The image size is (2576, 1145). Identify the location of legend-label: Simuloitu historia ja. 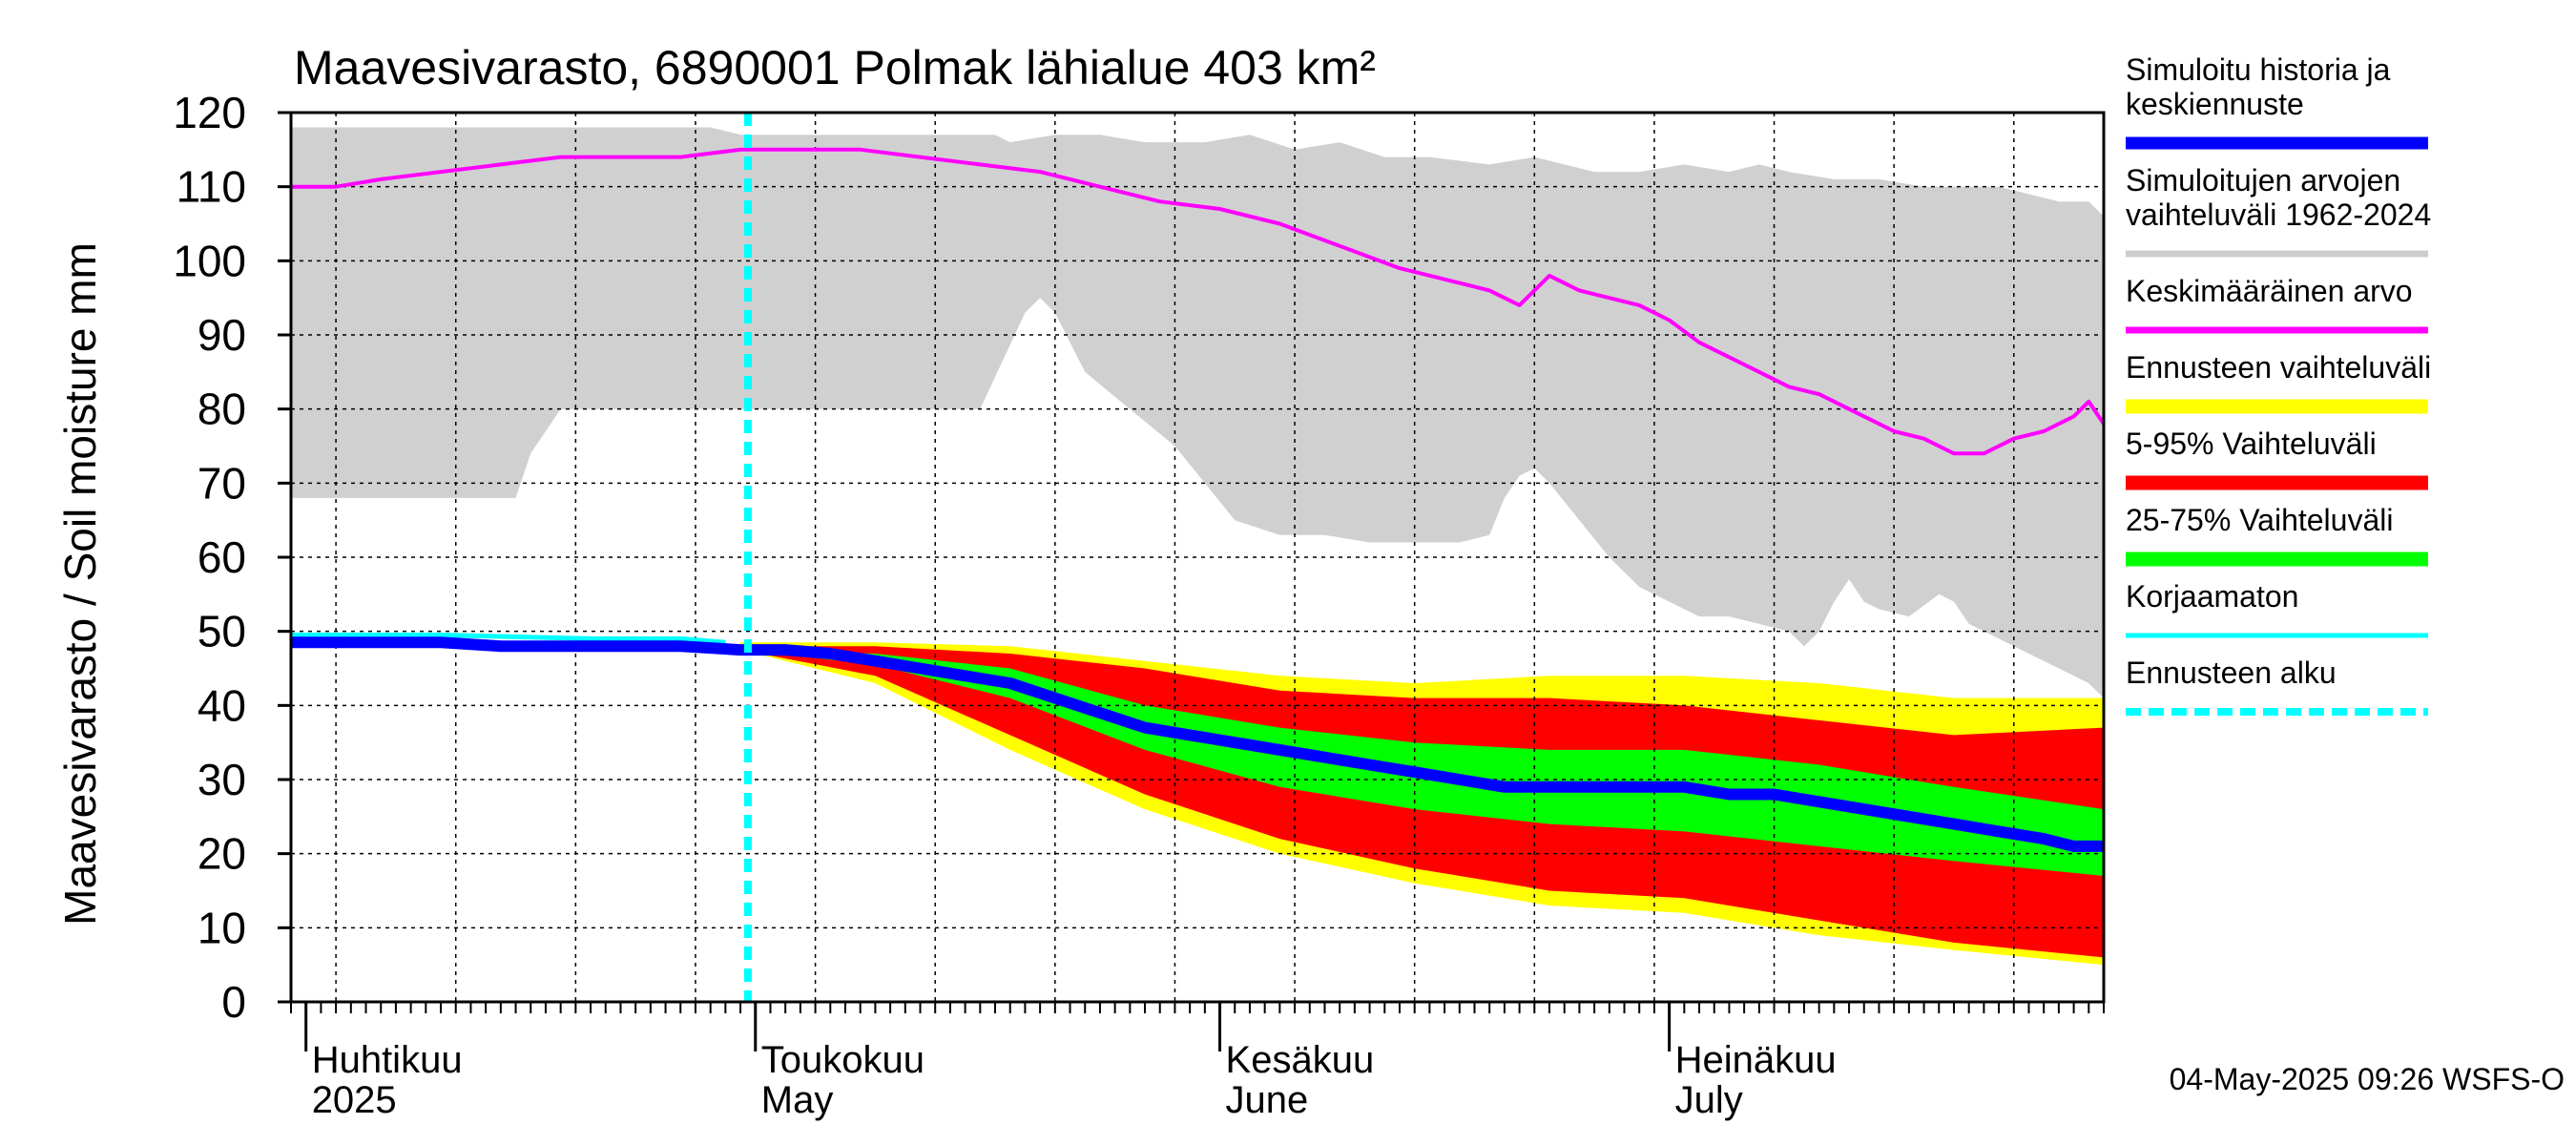
(2258, 69).